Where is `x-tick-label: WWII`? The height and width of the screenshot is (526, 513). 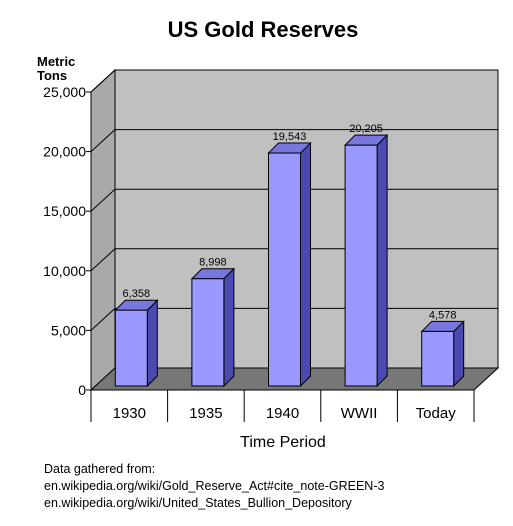
x-tick-label: WWII is located at coordinates (359, 413).